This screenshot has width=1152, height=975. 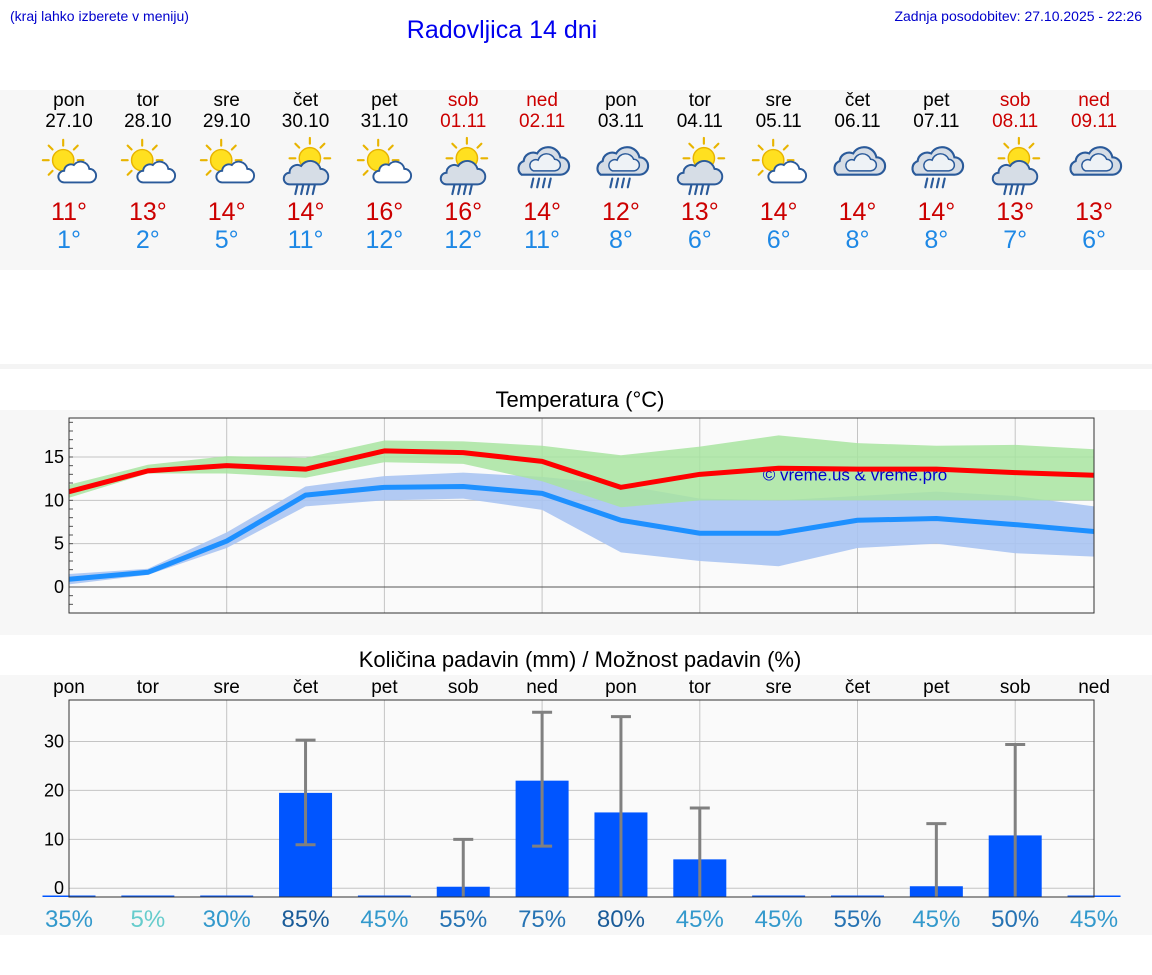 What do you see at coordinates (620, 121) in the screenshot?
I see `day-date: 03.11` at bounding box center [620, 121].